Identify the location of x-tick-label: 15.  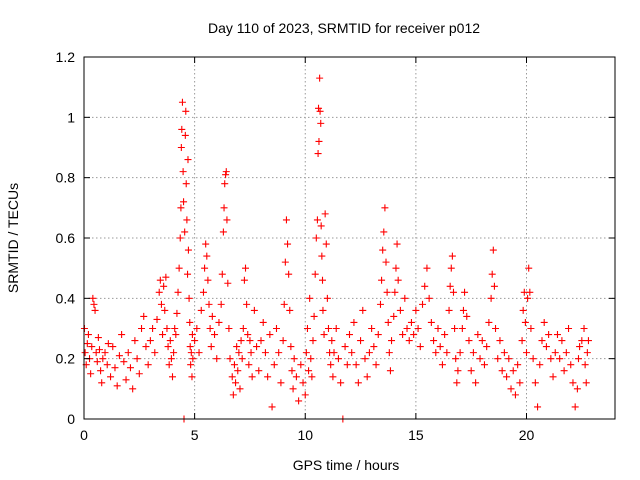
(416, 435).